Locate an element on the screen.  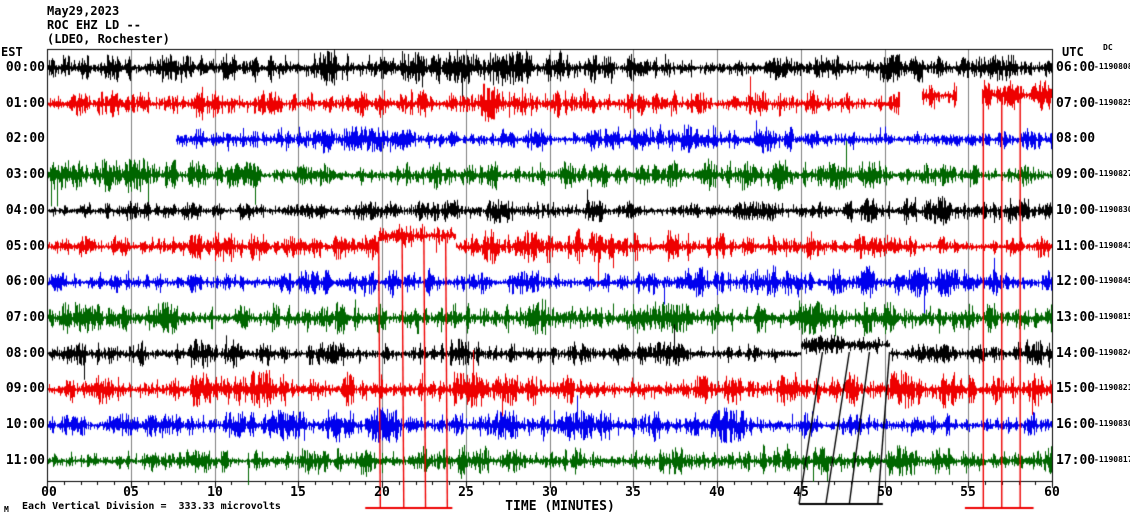
right-axis-header: UTC is located at coordinates (1073, 52).